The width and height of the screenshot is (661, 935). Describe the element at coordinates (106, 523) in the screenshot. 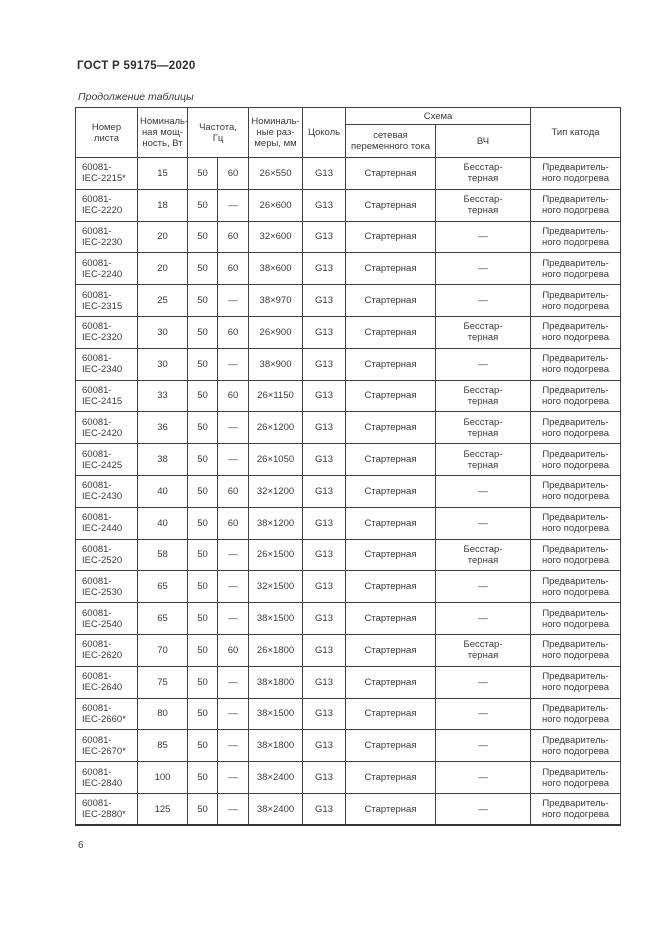

I see `cell-sheet-number: 60081- IEC-2440` at that location.